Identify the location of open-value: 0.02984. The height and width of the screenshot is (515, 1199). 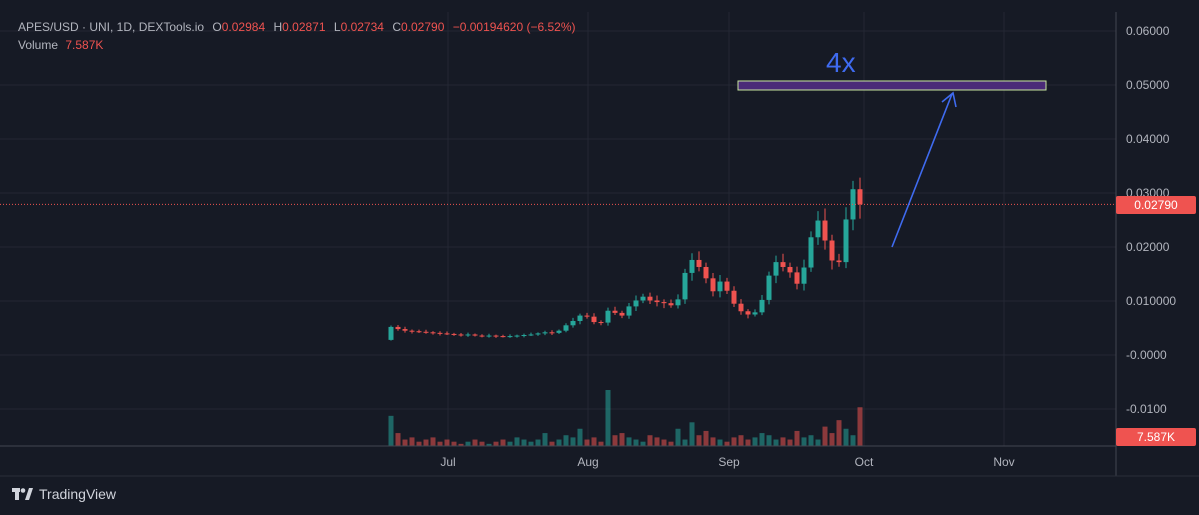
(243, 27).